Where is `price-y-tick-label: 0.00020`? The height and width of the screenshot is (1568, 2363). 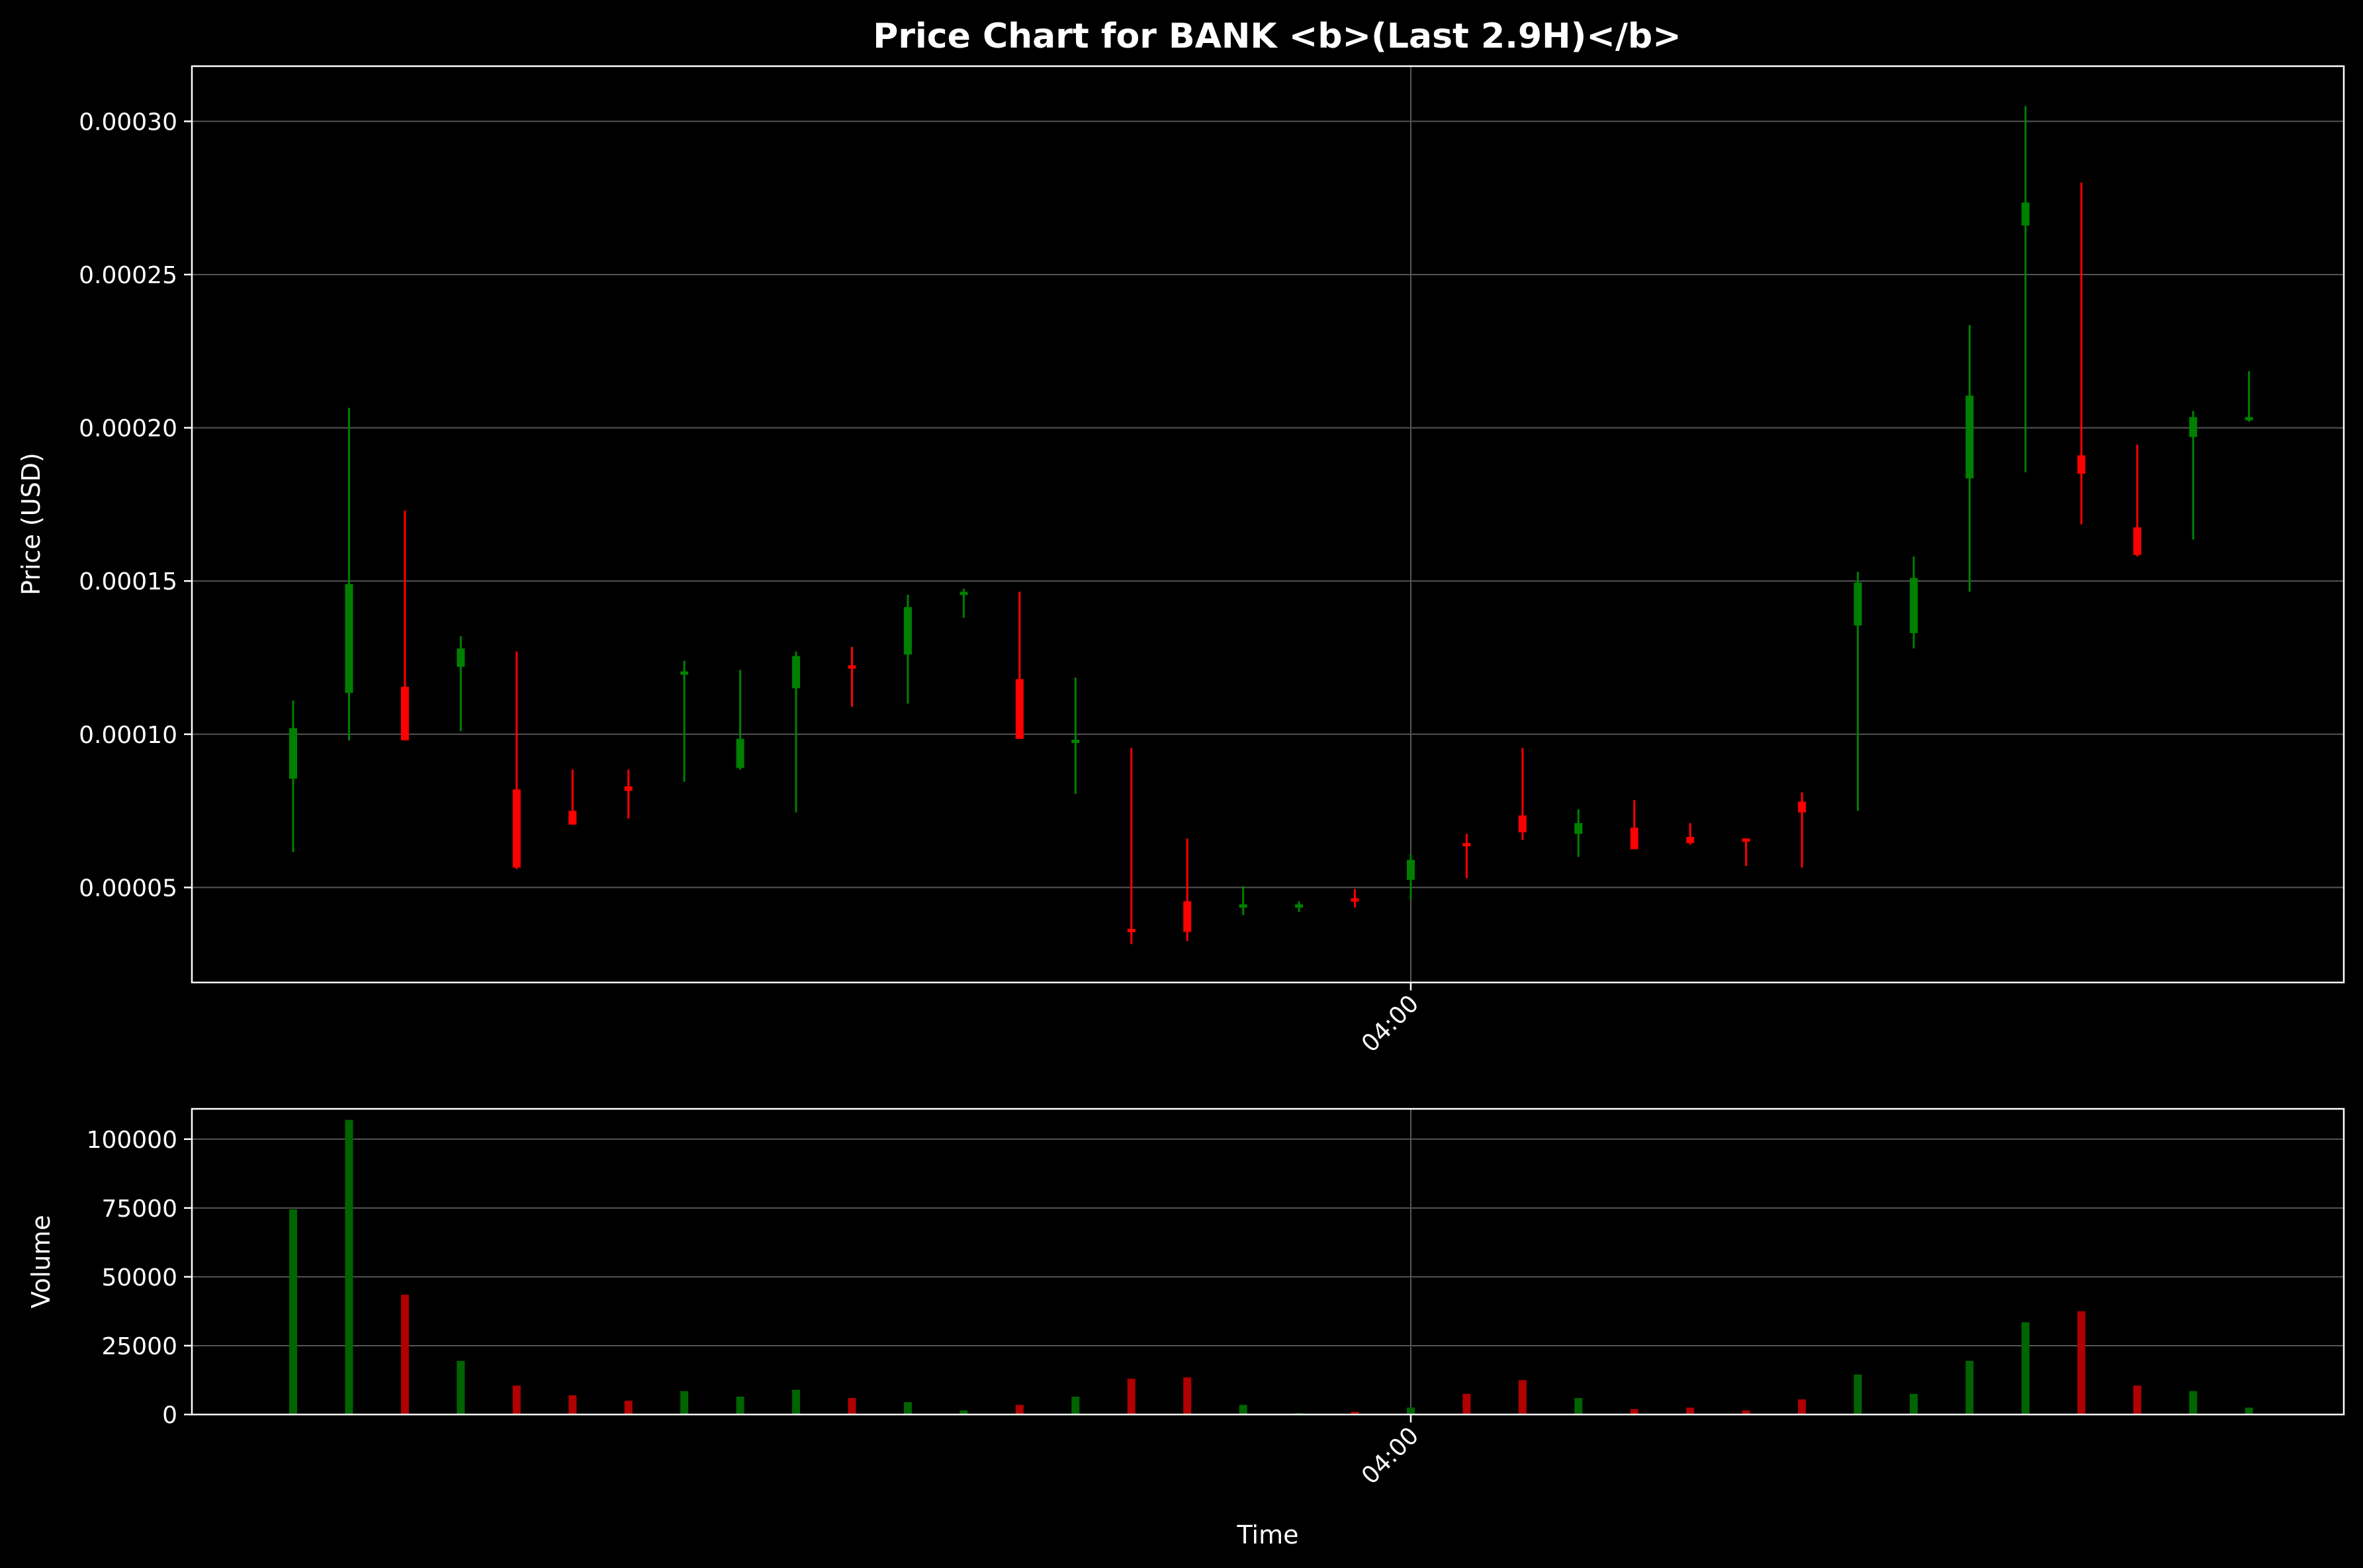
price-y-tick-label: 0.00020 is located at coordinates (128, 429).